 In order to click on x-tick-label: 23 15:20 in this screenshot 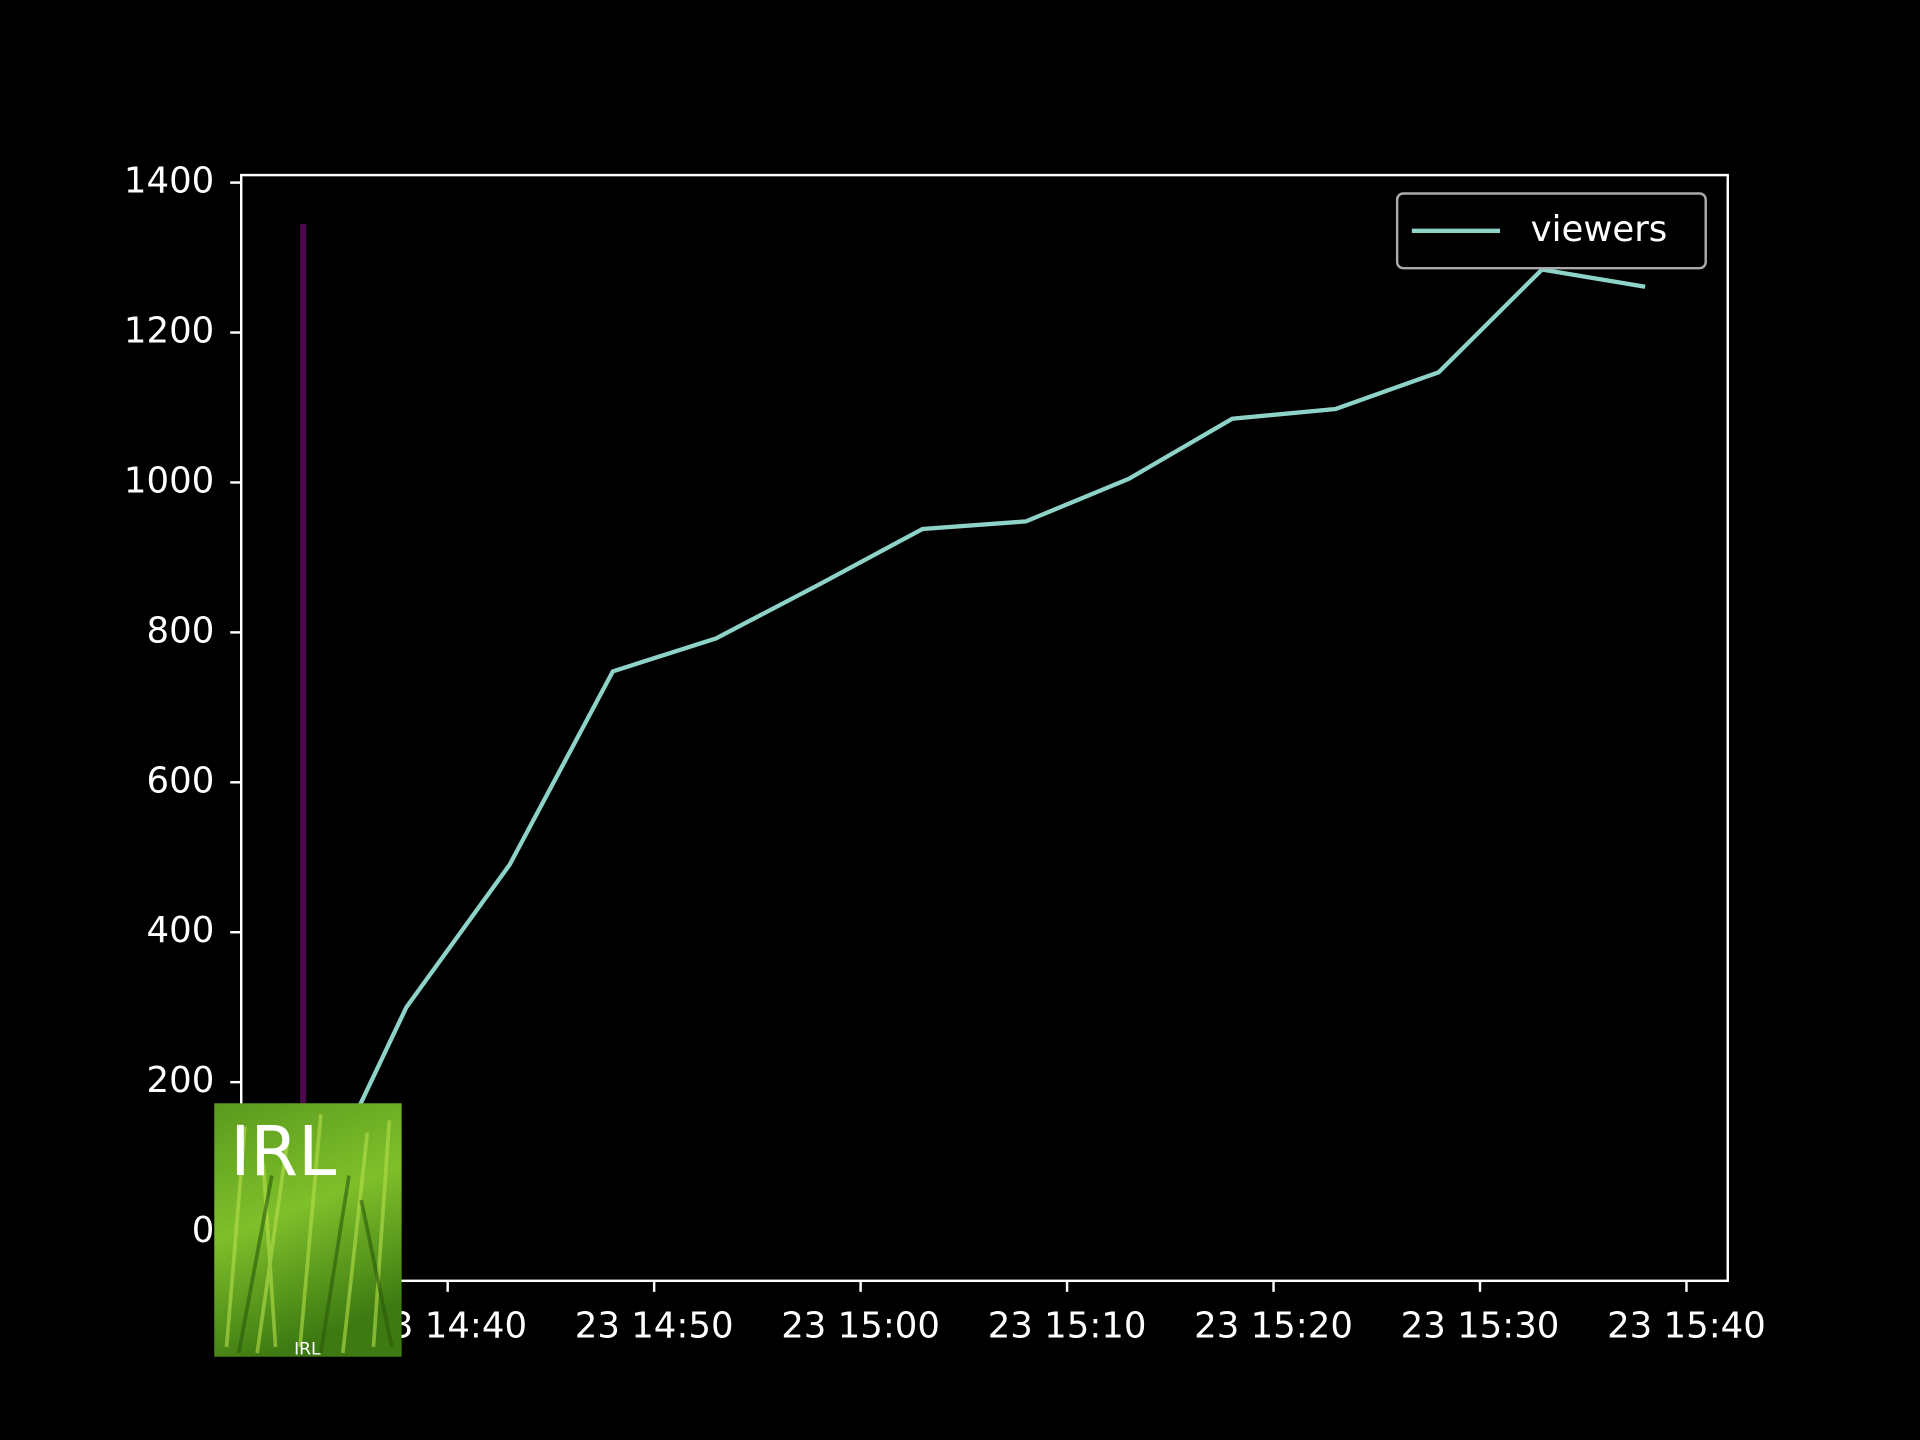, I will do `click(1273, 1325)`.